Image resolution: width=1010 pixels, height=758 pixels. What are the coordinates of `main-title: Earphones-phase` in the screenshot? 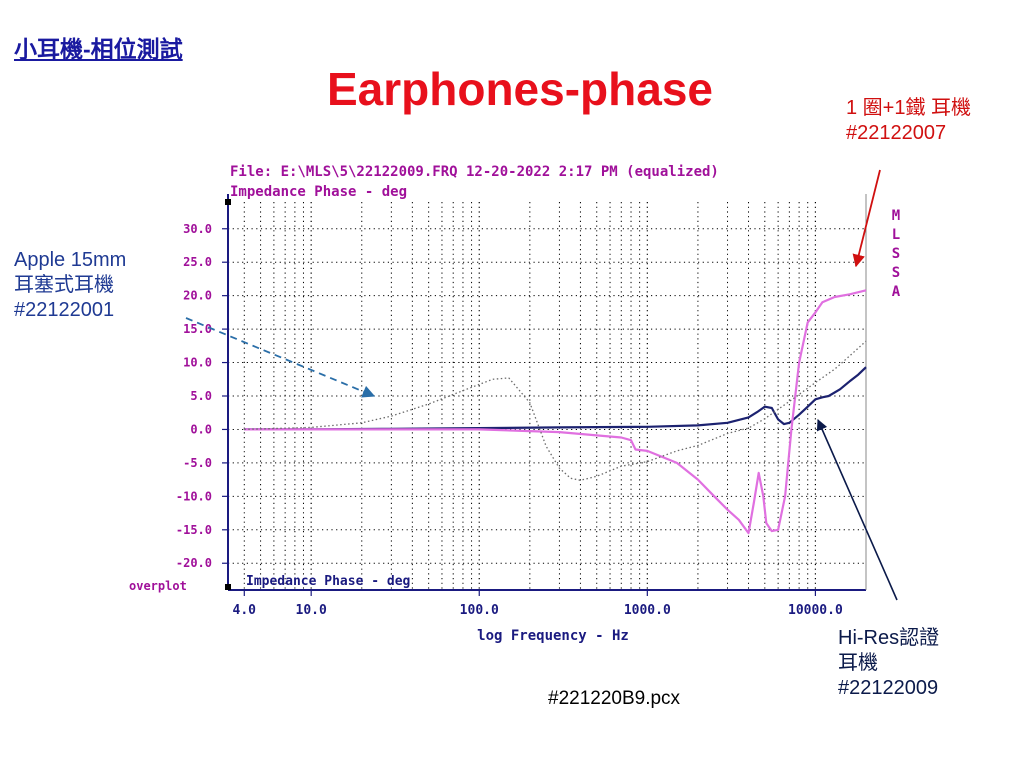 It's located at (520, 89).